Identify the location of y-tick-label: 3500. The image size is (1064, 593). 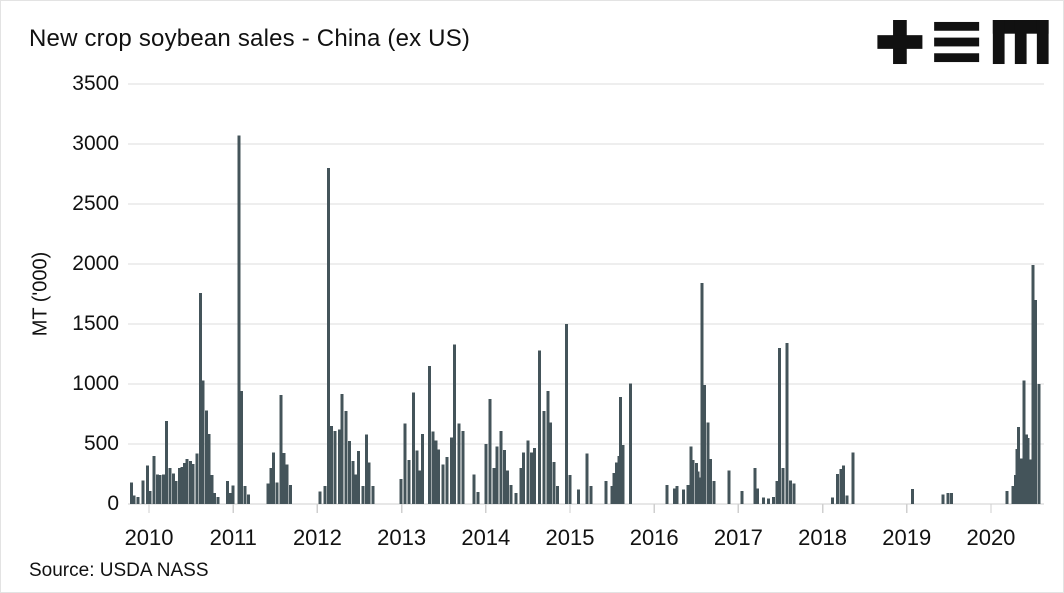
(95, 83).